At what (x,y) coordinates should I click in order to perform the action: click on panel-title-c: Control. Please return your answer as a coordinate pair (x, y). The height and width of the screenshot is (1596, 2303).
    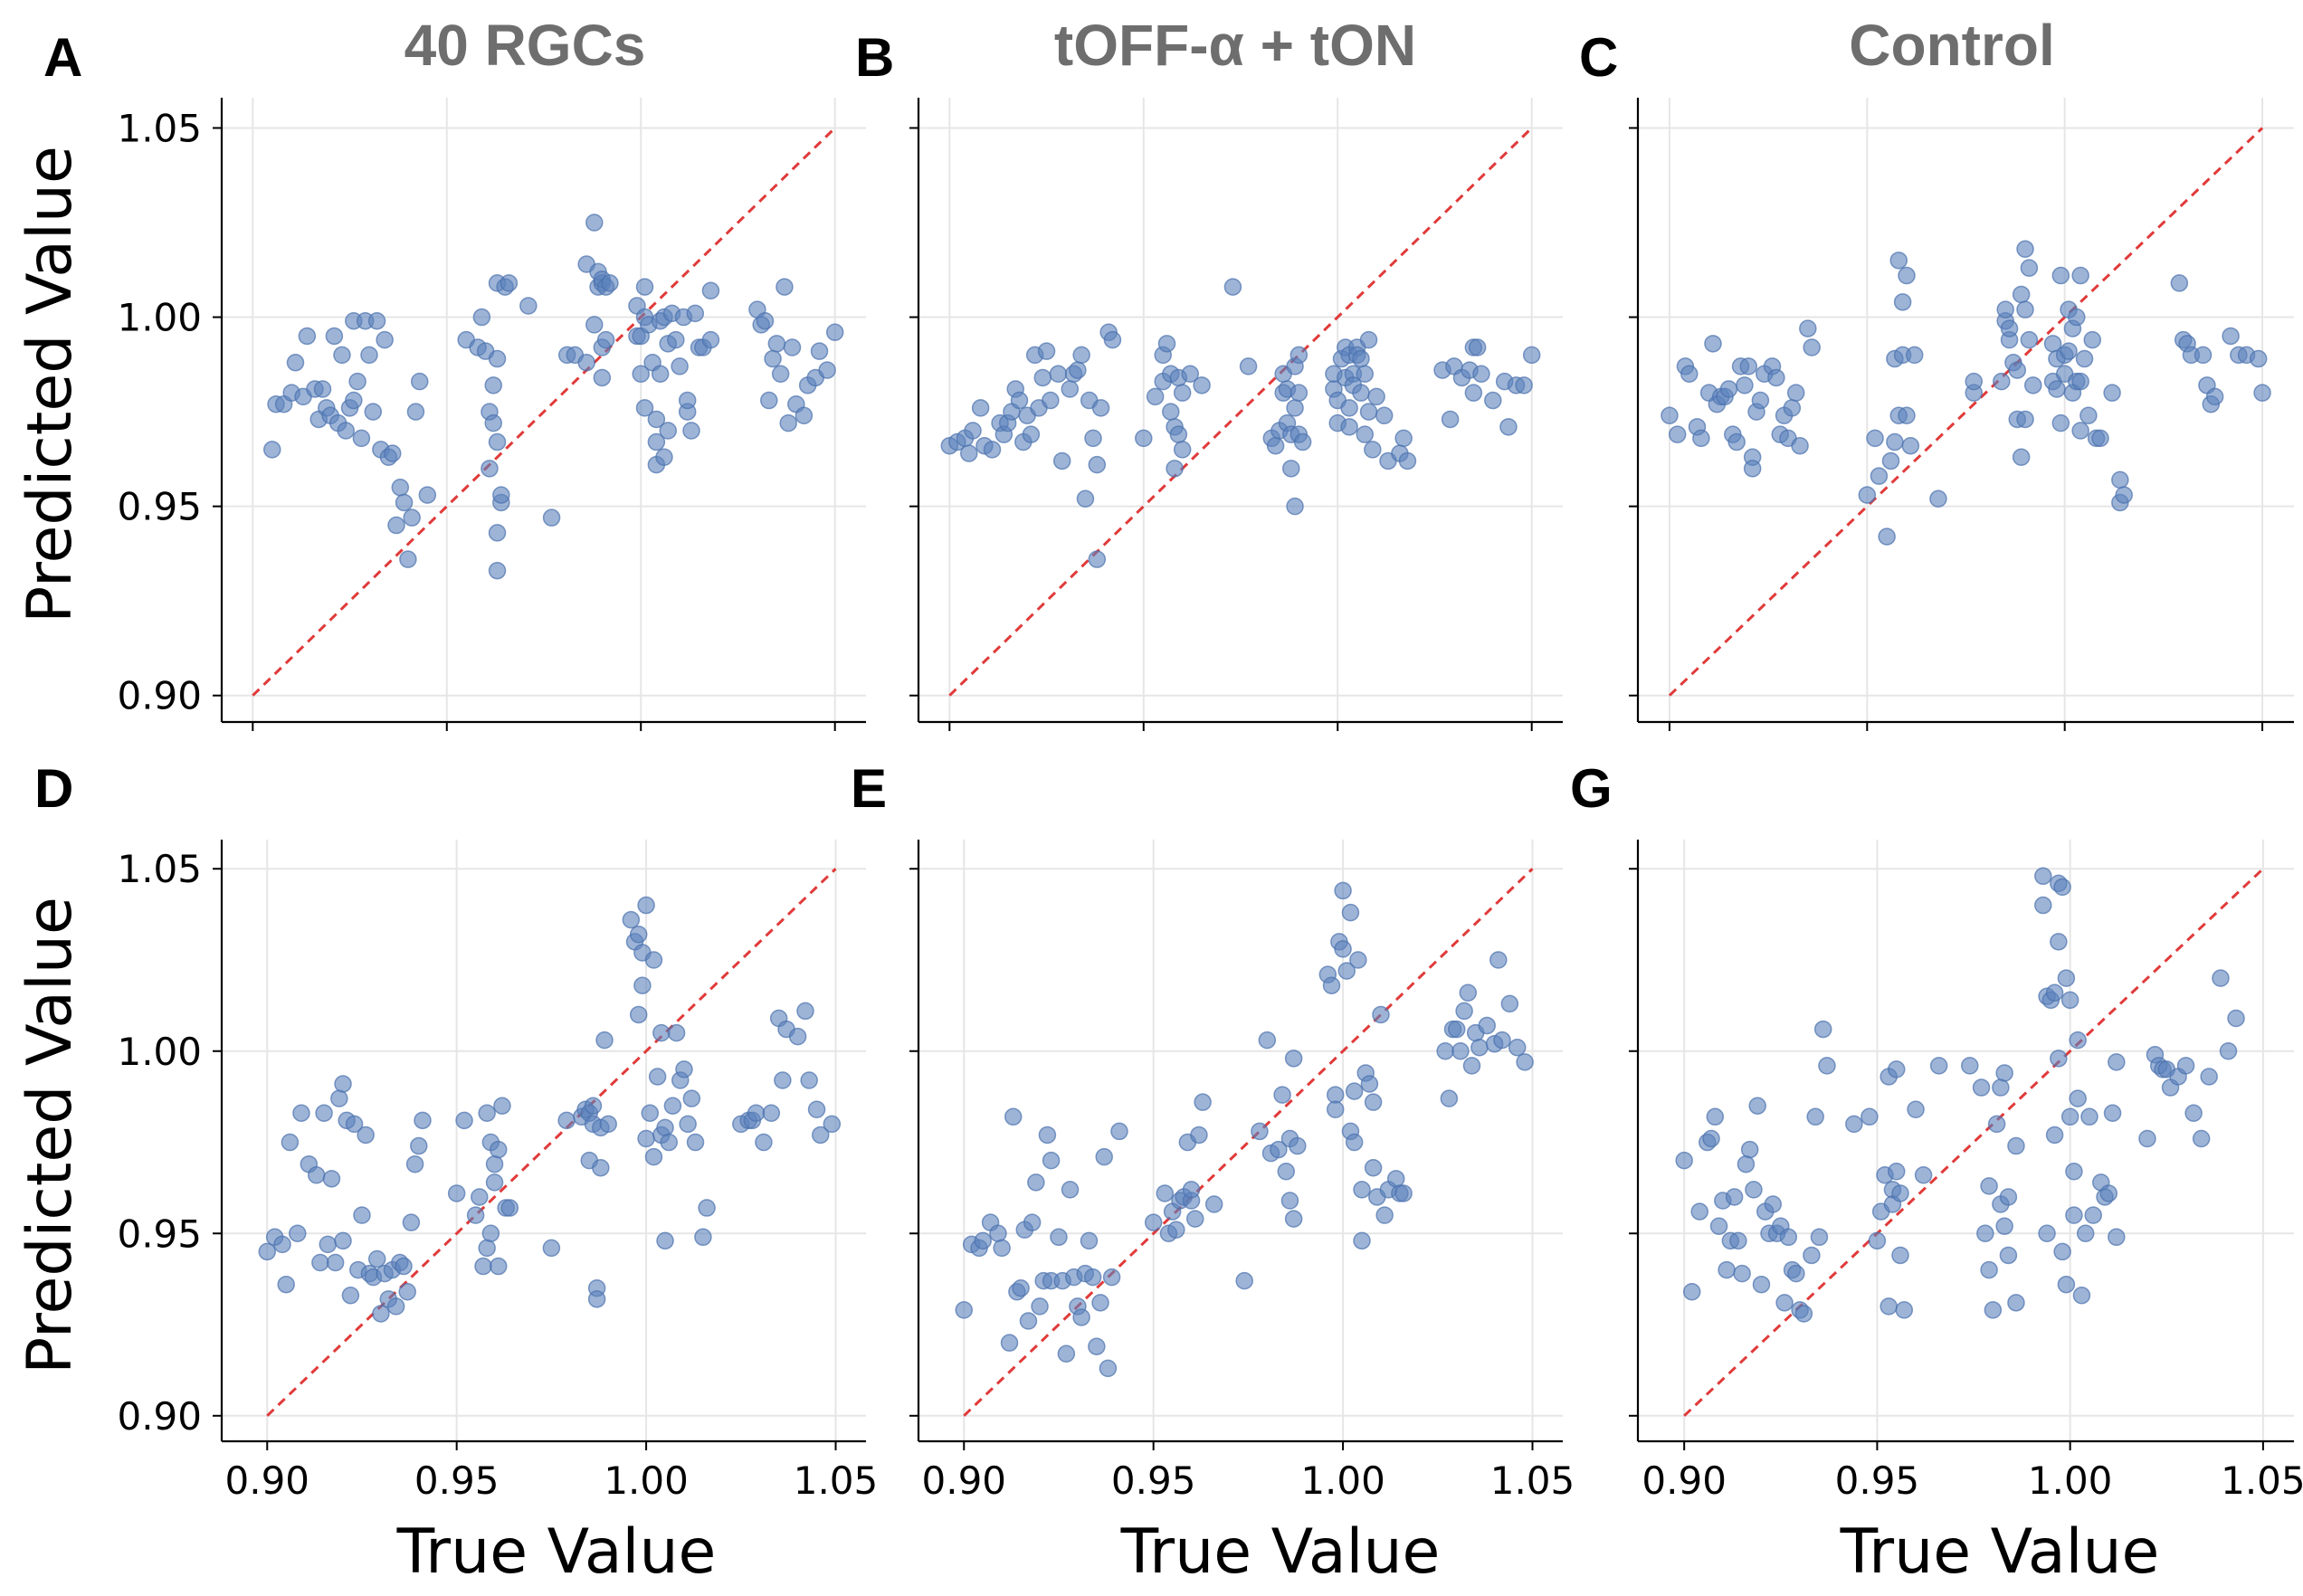
    Looking at the image, I should click on (1952, 46).